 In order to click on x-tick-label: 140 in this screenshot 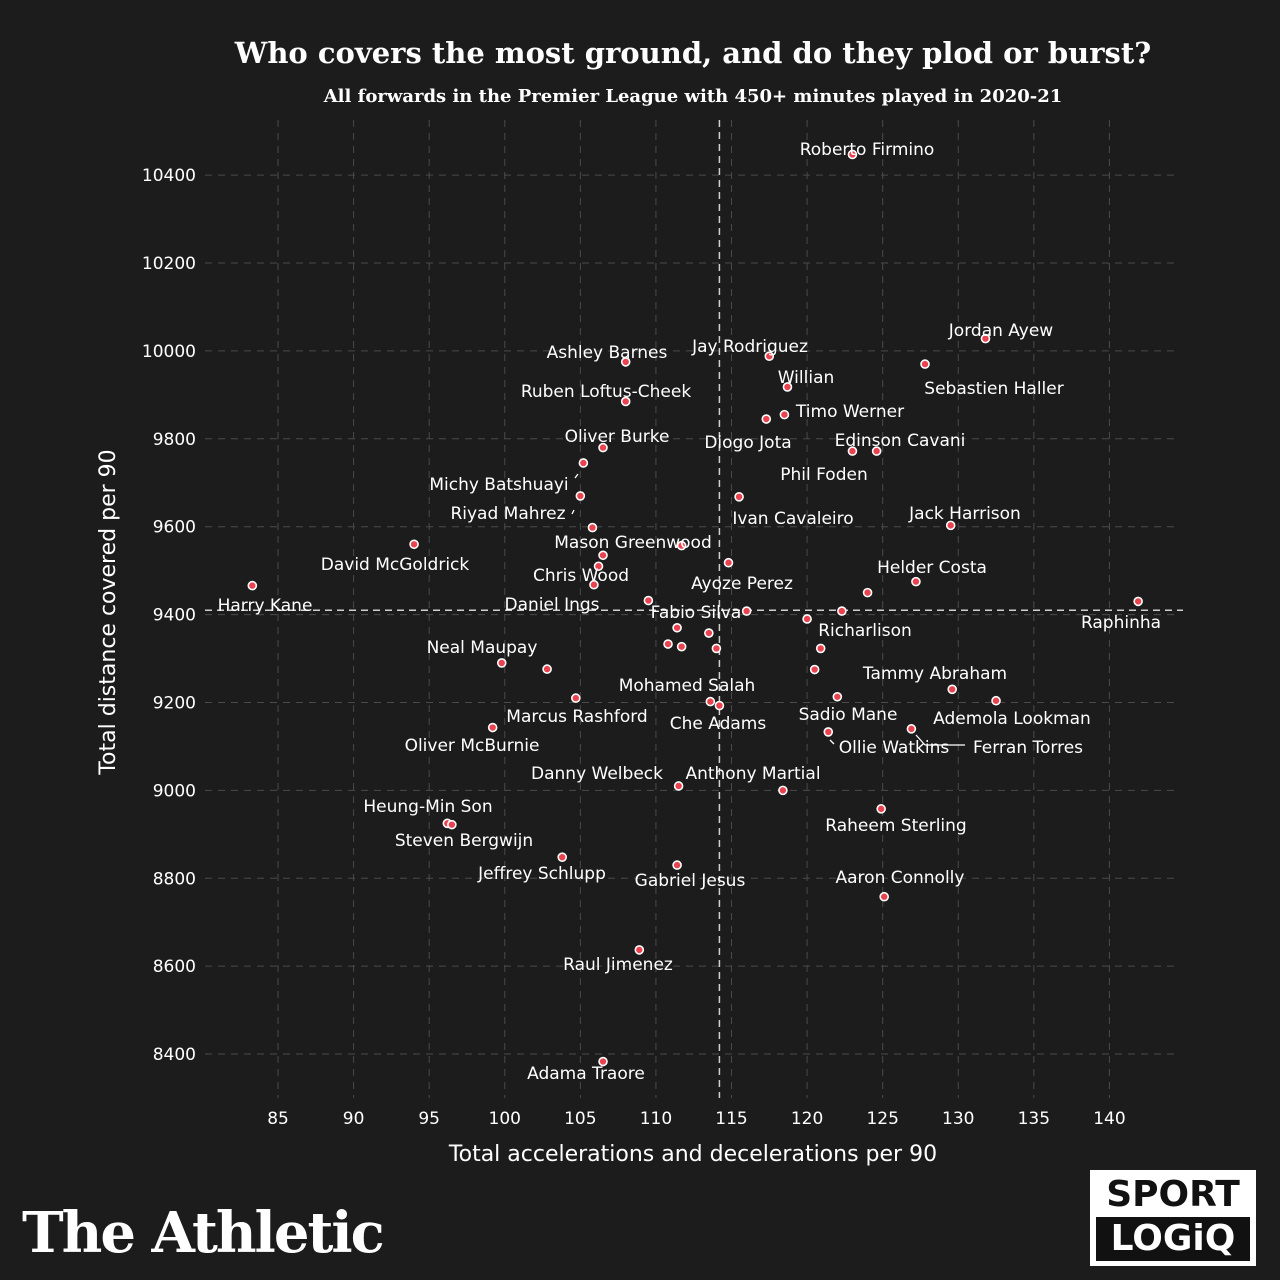, I will do `click(1109, 1119)`.